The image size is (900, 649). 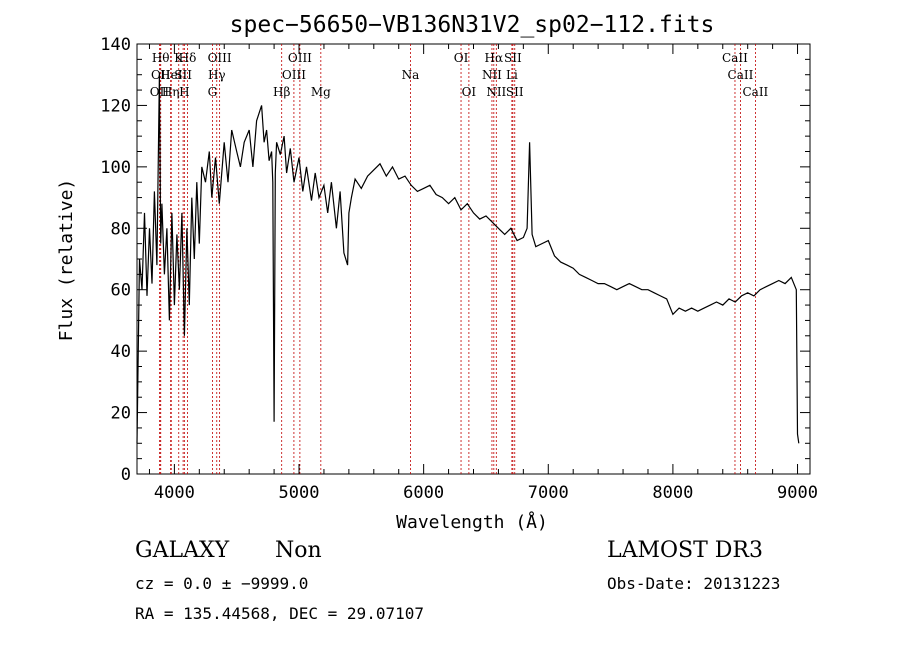 I want to click on x-tick-label: 5000, so click(x=299, y=493).